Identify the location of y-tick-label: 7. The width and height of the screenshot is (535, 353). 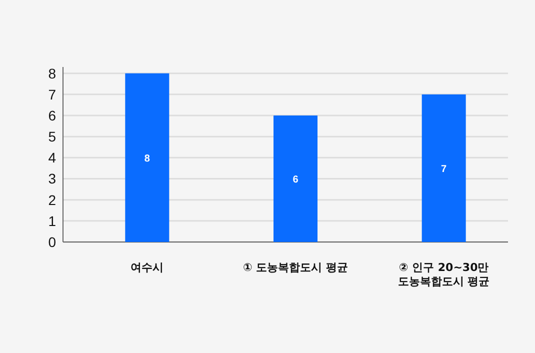
(52, 94).